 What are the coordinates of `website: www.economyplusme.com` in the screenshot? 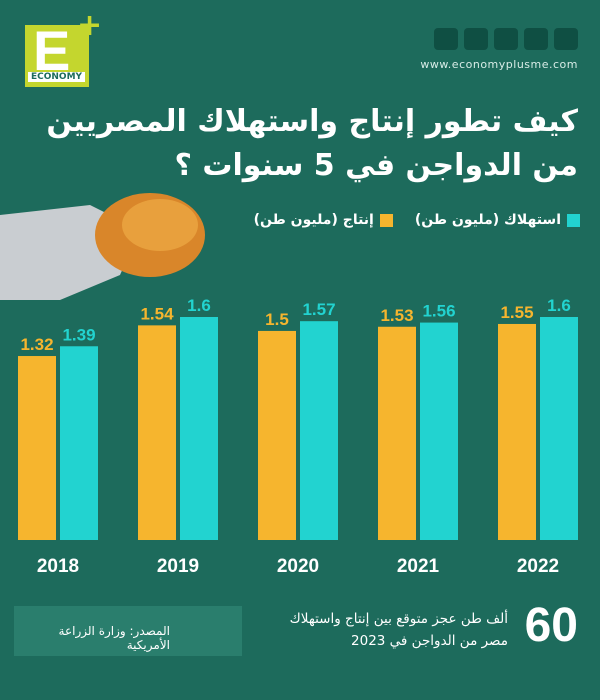 It's located at (499, 64).